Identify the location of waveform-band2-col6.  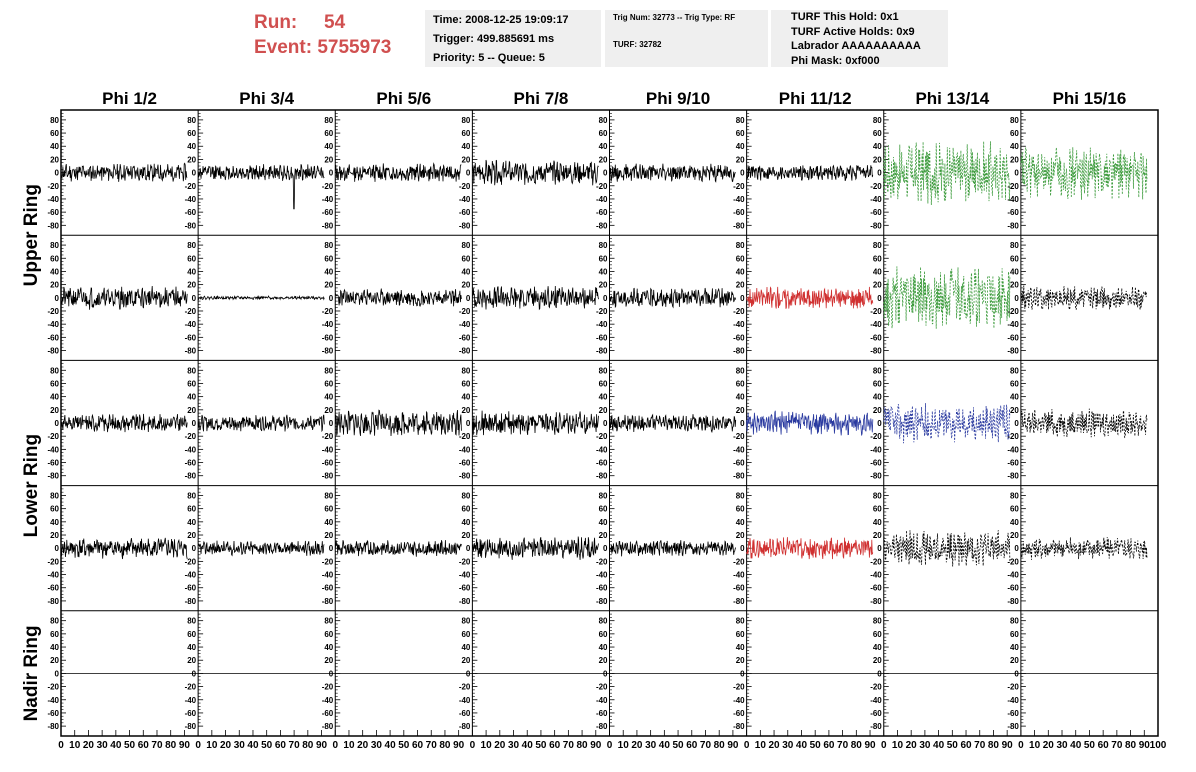
(810, 297).